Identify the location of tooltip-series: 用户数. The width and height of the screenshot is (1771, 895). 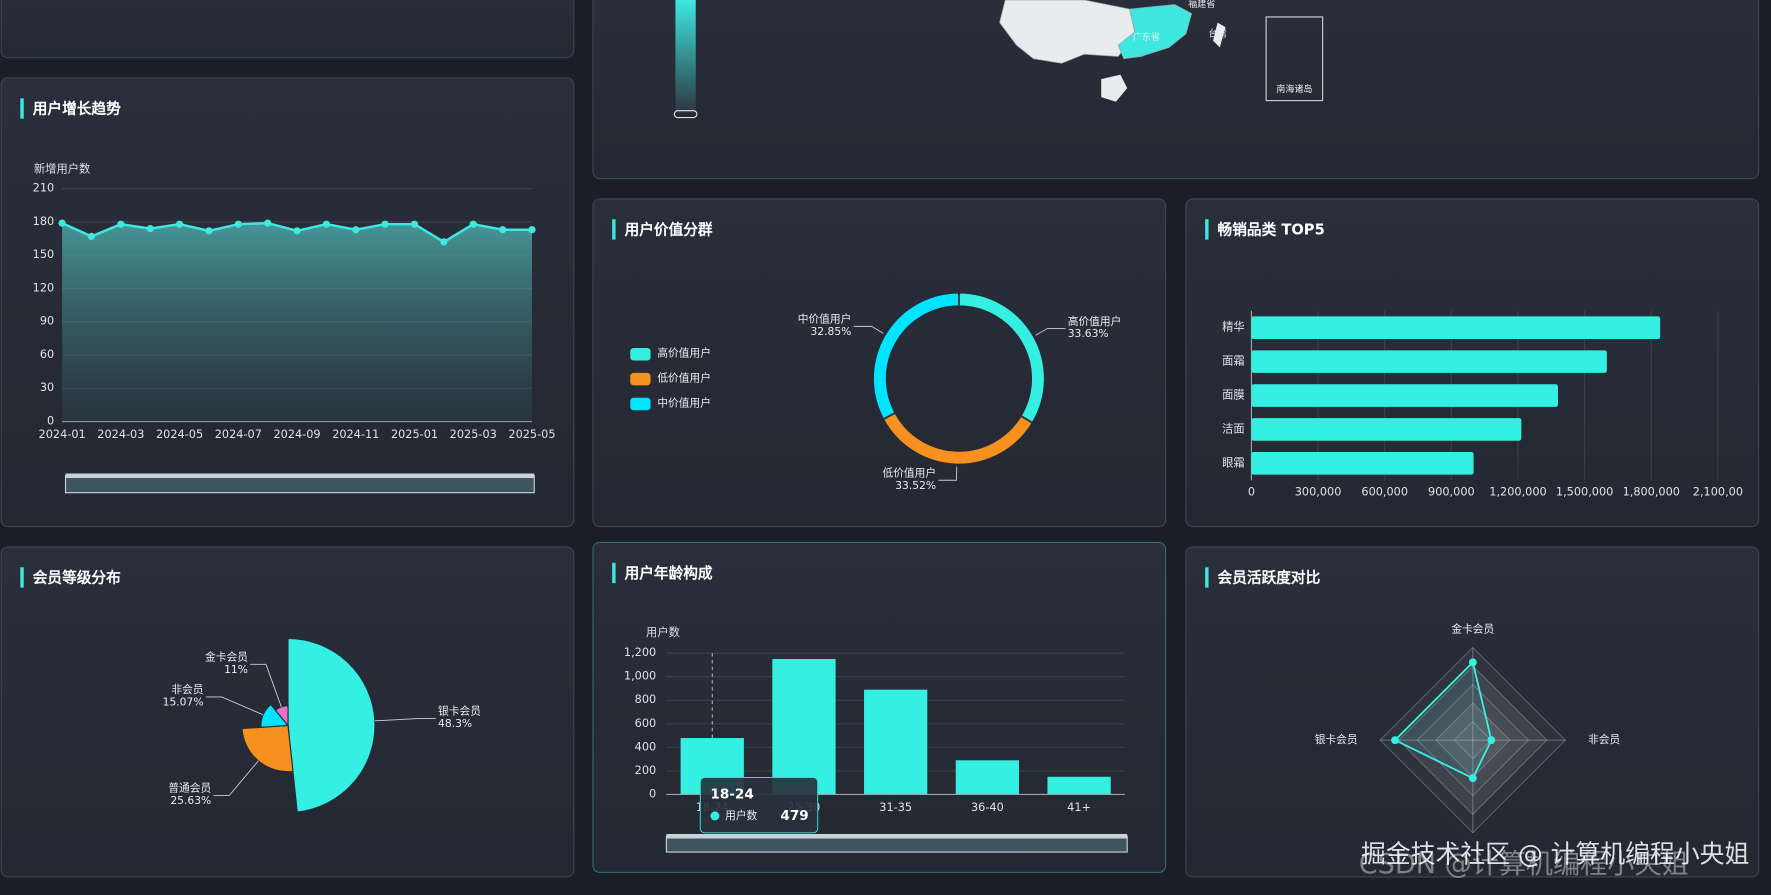
(741, 815).